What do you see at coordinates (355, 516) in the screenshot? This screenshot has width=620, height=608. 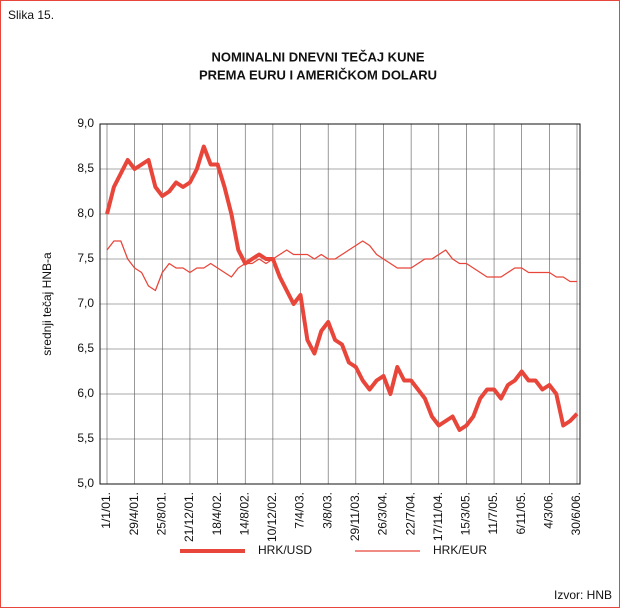 I see `x-tick-label: 29/11/03.` at bounding box center [355, 516].